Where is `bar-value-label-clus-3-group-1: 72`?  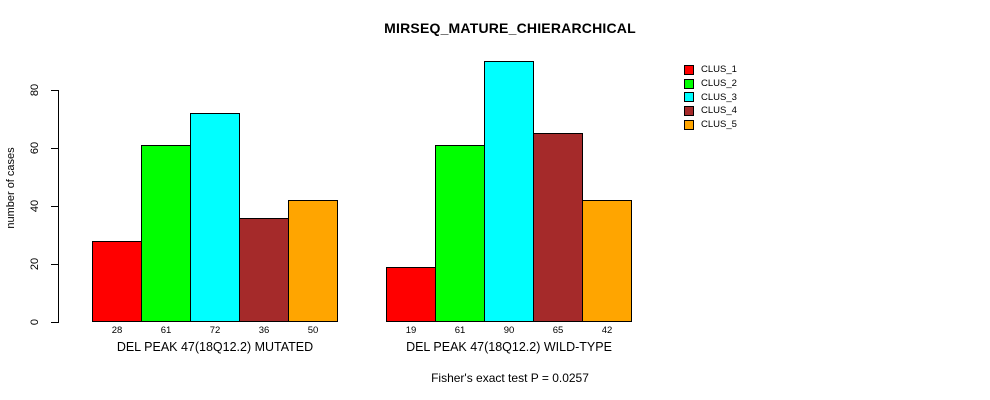 bar-value-label-clus-3-group-1: 72 is located at coordinates (215, 330).